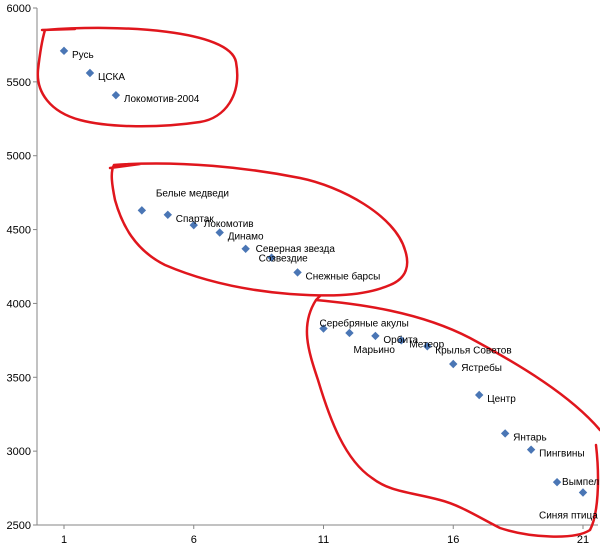 The height and width of the screenshot is (551, 600). What do you see at coordinates (19, 526) in the screenshot?
I see `y-tick-label: 2500` at bounding box center [19, 526].